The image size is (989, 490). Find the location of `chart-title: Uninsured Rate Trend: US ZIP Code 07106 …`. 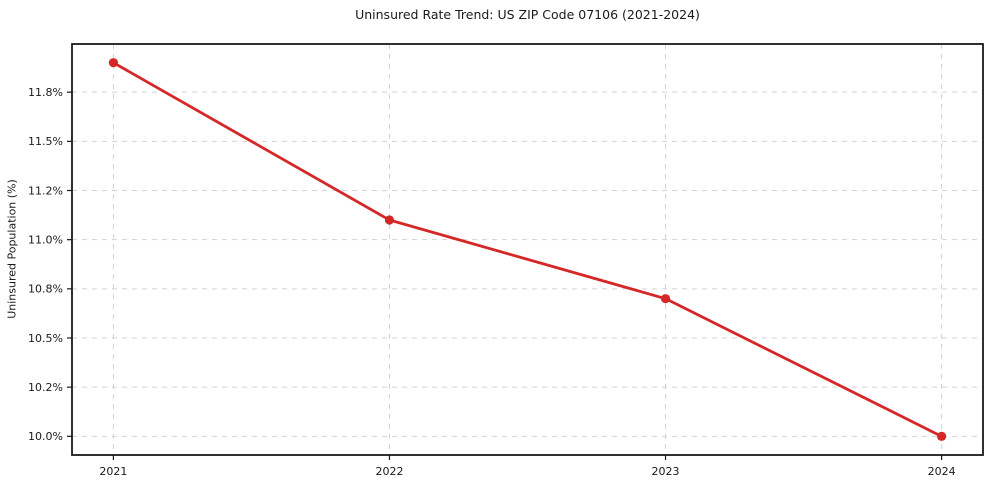

chart-title: Uninsured Rate Trend: US ZIP Code 07106 … is located at coordinates (527, 14).